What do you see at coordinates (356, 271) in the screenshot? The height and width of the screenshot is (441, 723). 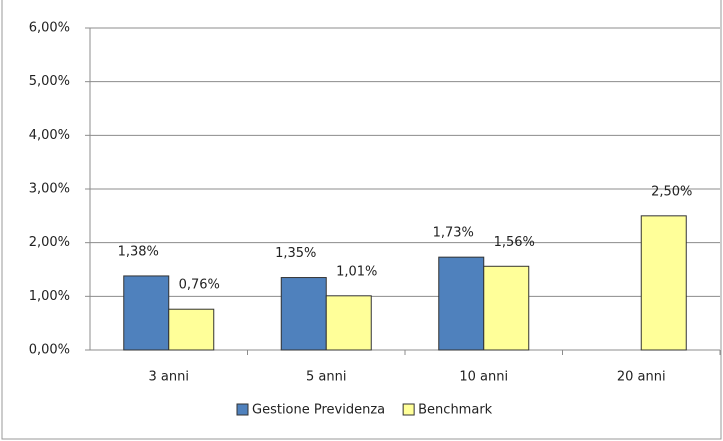 I see `data-label: 1,01%` at bounding box center [356, 271].